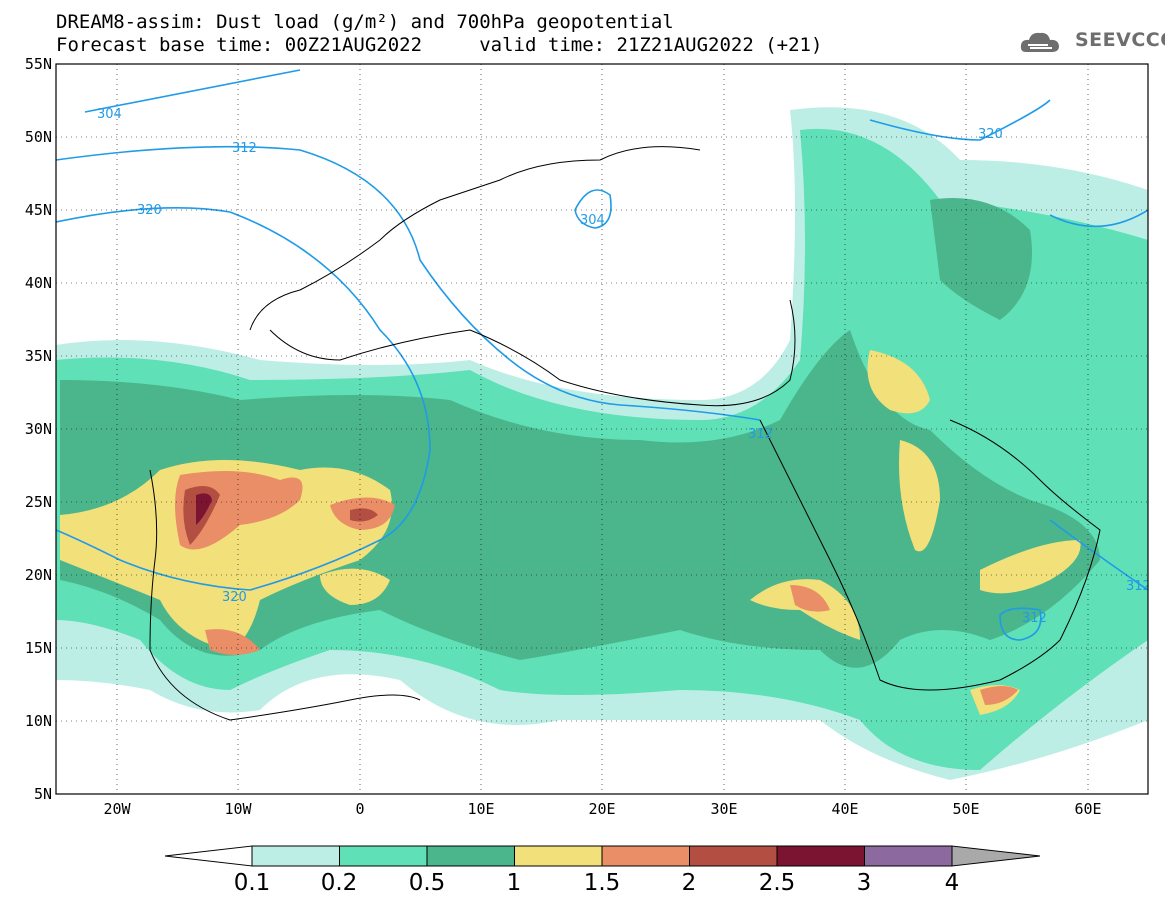 This screenshot has height=907, width=1165. Describe the element at coordinates (689, 883) in the screenshot. I see `colorbar-label: 2` at that location.